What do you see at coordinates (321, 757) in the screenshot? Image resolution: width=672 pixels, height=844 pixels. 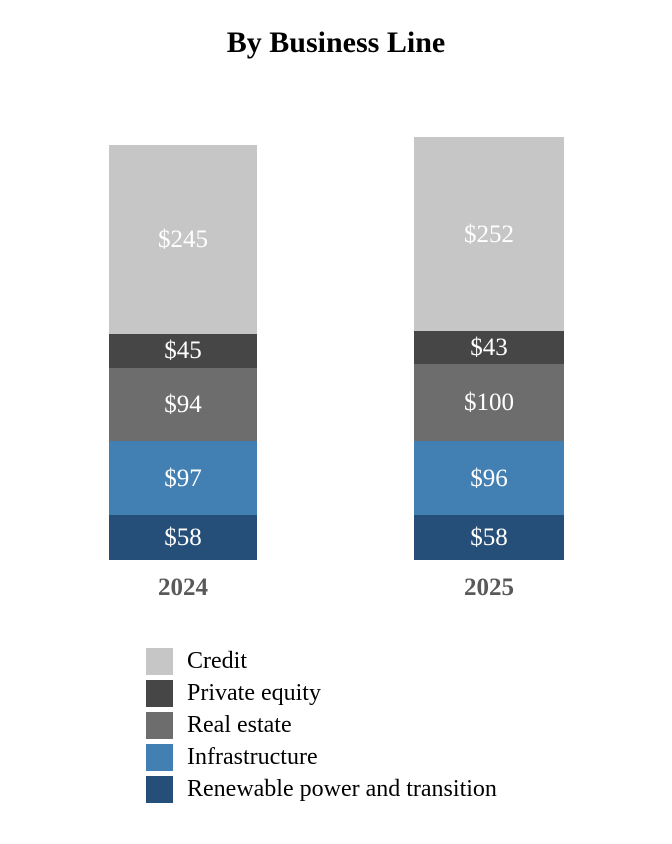 I see `legend-item-infrastructure: Infrastructure` at bounding box center [321, 757].